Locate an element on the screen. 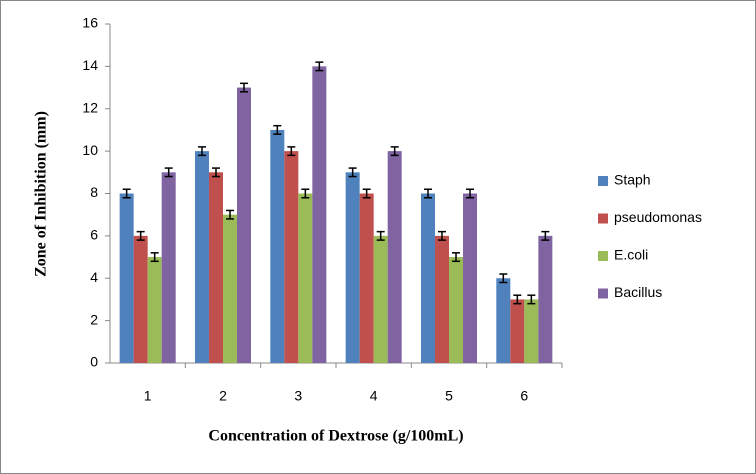 This screenshot has height=474, width=756. legend-label: Bacillus is located at coordinates (638, 292).